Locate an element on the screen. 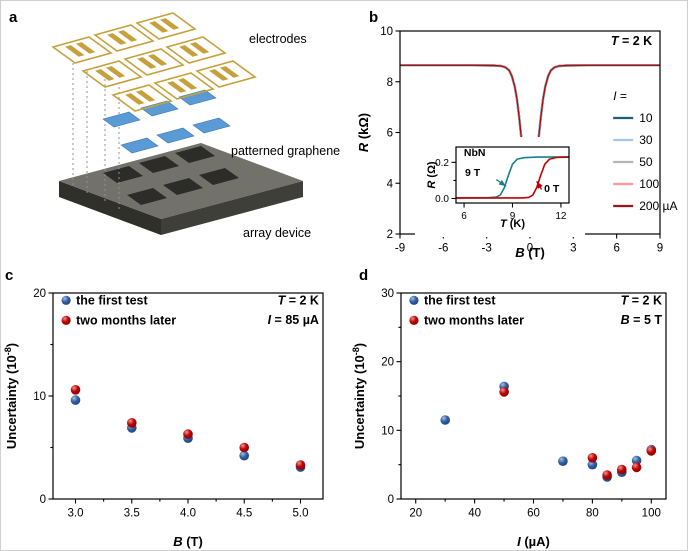  svg-text: NbN is located at coordinates (475, 153).